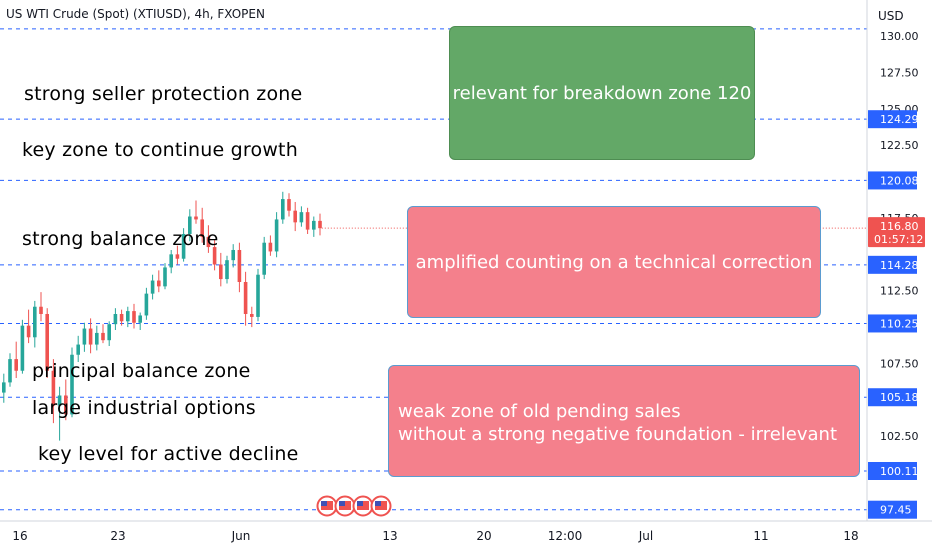  What do you see at coordinates (899, 72) in the screenshot?
I see `y-tick-label: 127.50` at bounding box center [899, 72].